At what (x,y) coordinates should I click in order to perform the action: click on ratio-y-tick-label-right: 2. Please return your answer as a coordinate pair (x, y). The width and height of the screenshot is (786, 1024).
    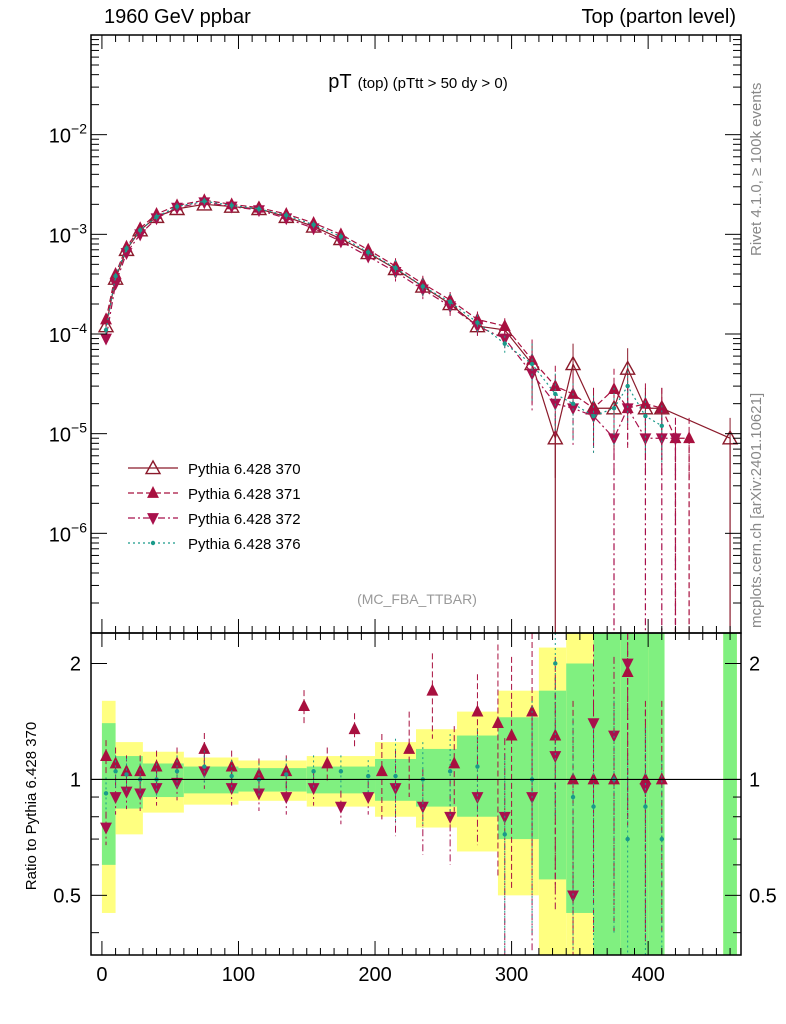
    Looking at the image, I should click on (754, 664).